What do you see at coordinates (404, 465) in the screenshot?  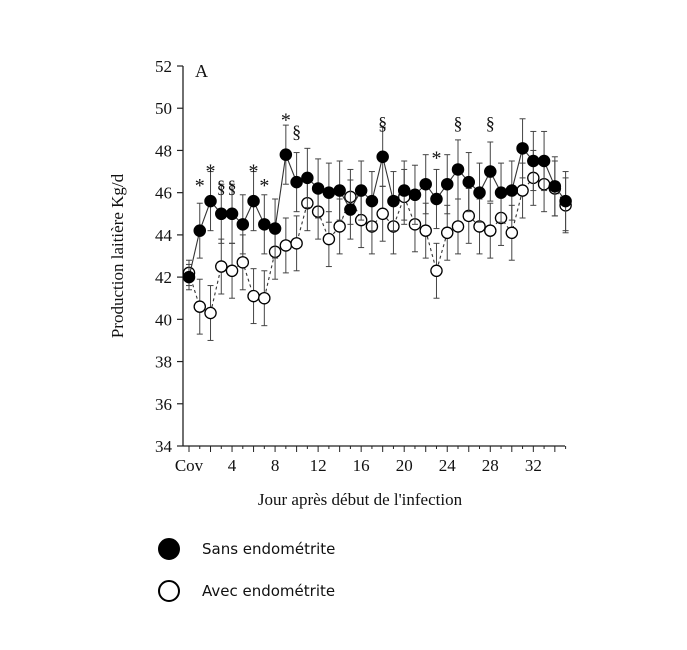 I see `x-tick-label: 20` at bounding box center [404, 465].